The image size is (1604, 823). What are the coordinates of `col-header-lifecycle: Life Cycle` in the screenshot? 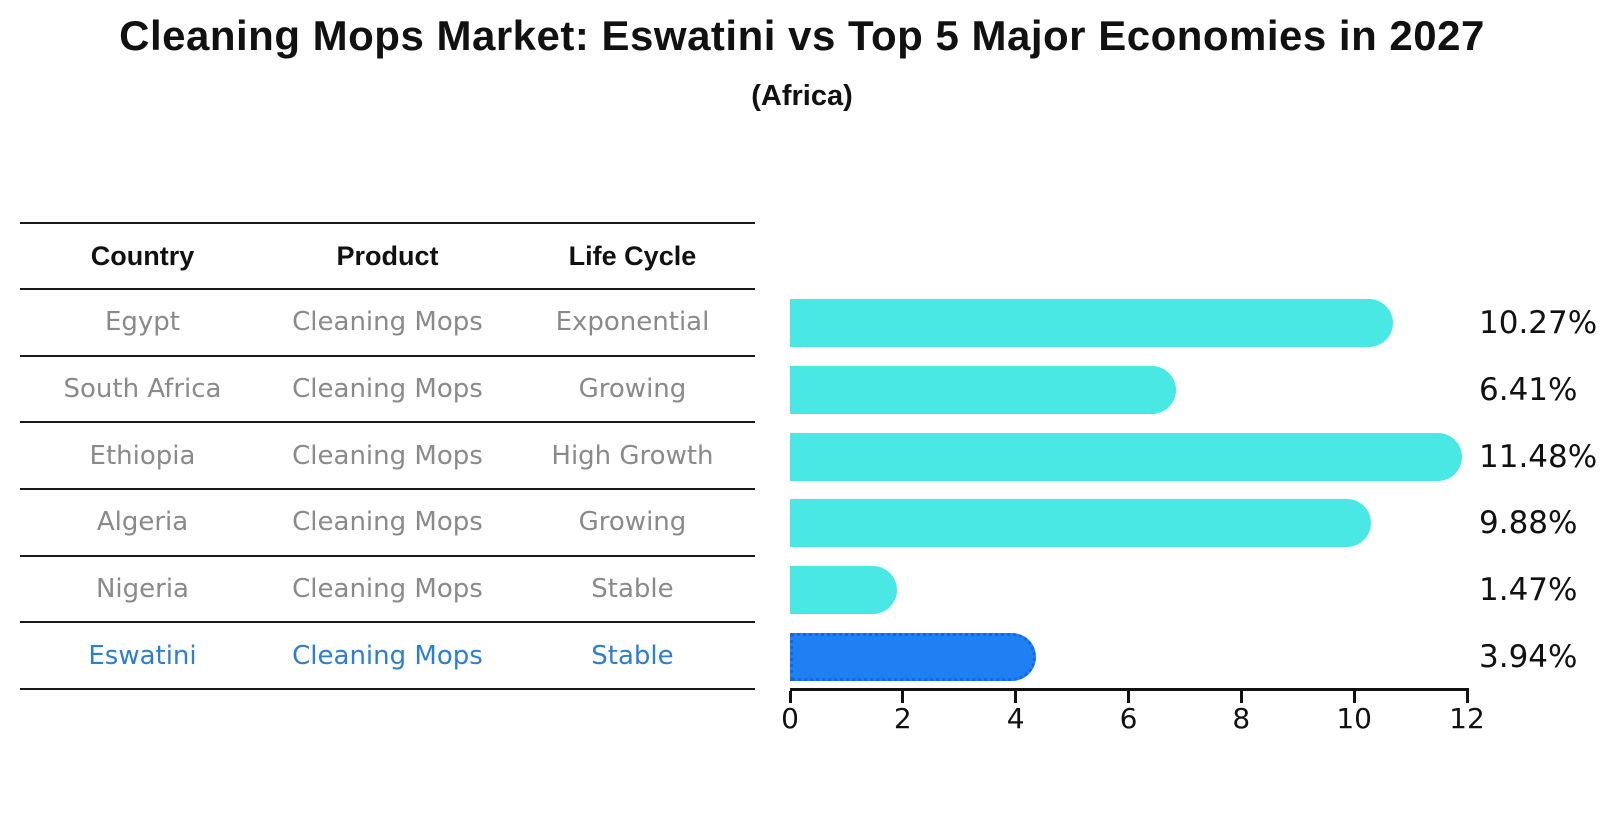 It's located at (632, 255).